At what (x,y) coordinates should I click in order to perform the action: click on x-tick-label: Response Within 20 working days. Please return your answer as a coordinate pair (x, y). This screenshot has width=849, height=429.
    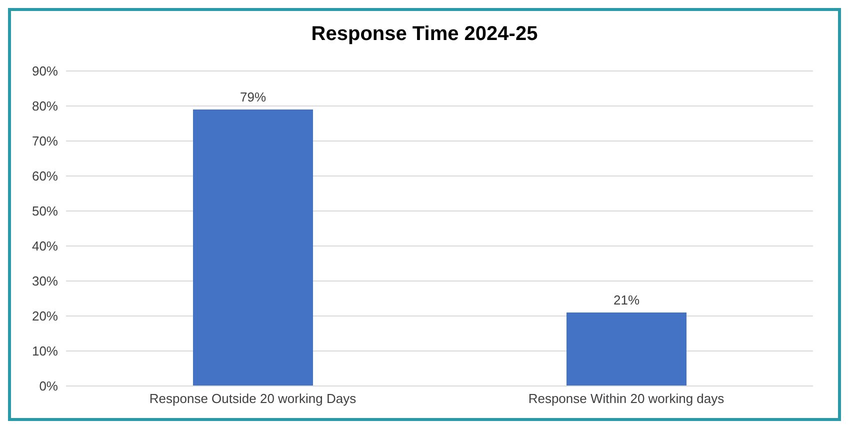
    Looking at the image, I should click on (626, 398).